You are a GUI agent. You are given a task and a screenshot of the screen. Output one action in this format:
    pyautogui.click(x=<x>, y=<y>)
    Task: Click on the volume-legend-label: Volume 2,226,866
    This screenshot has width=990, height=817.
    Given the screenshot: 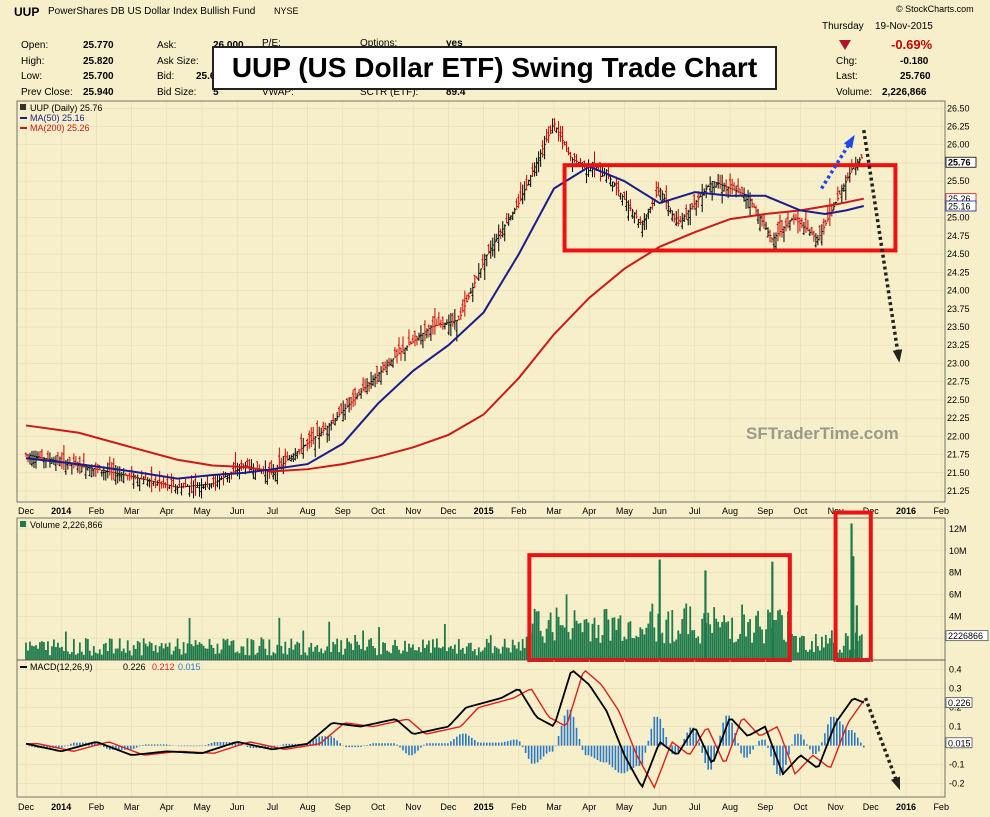 What is the action you would take?
    pyautogui.click(x=66, y=525)
    